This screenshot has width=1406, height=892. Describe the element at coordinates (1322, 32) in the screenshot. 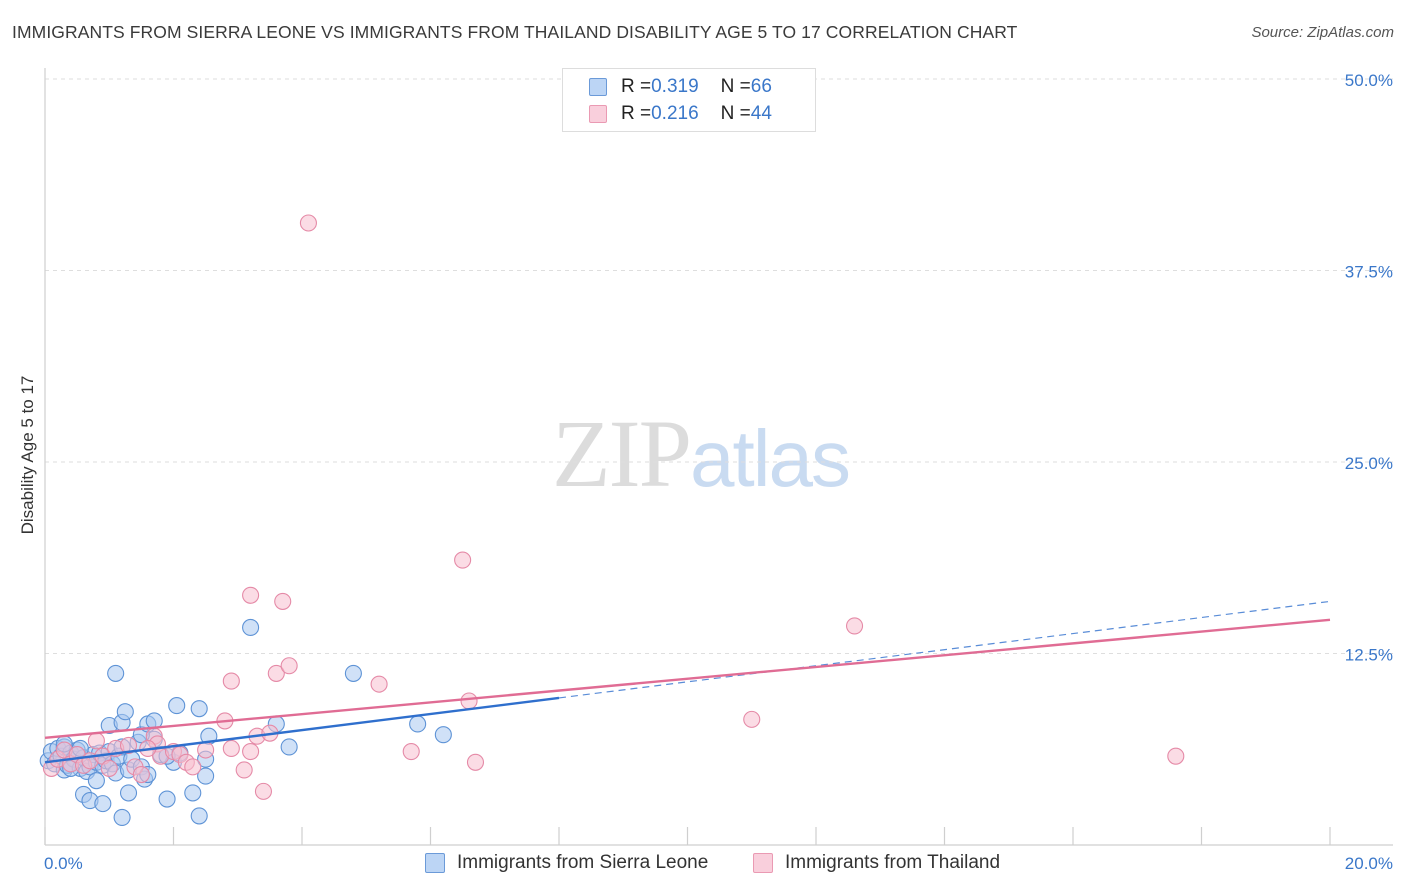

I see `source-label: Source: ZipAtlas.com` at that location.